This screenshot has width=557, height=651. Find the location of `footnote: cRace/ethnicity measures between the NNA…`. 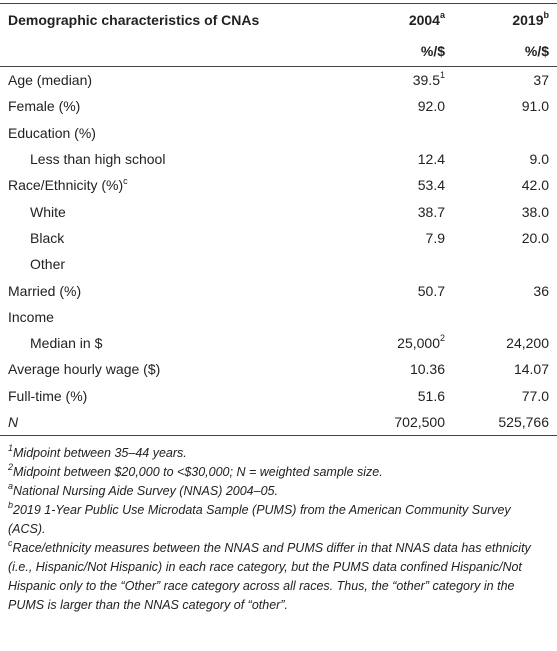

footnote: cRace/ethnicity measures between the NNA… is located at coordinates (278, 577).